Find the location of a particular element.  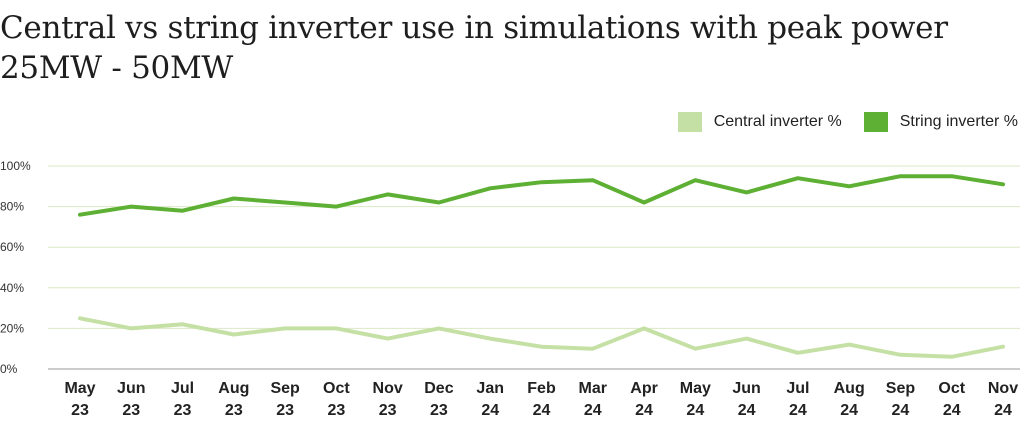

y-tick-label: 60% is located at coordinates (12, 247).